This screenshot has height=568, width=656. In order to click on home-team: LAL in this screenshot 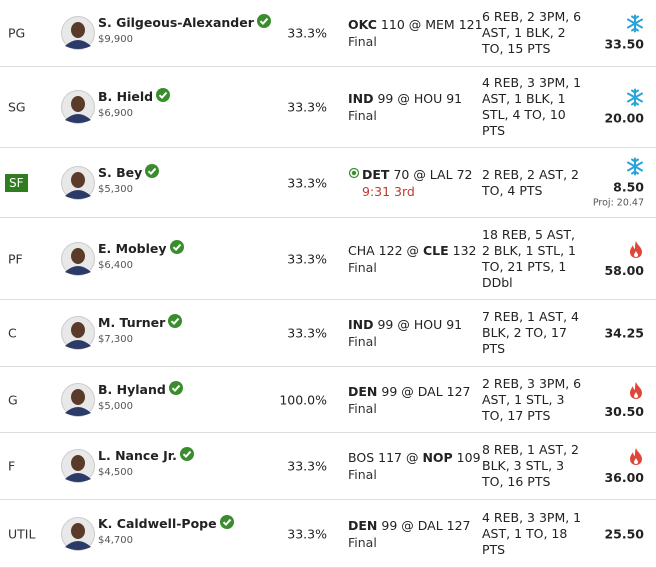, I will do `click(441, 174)`.